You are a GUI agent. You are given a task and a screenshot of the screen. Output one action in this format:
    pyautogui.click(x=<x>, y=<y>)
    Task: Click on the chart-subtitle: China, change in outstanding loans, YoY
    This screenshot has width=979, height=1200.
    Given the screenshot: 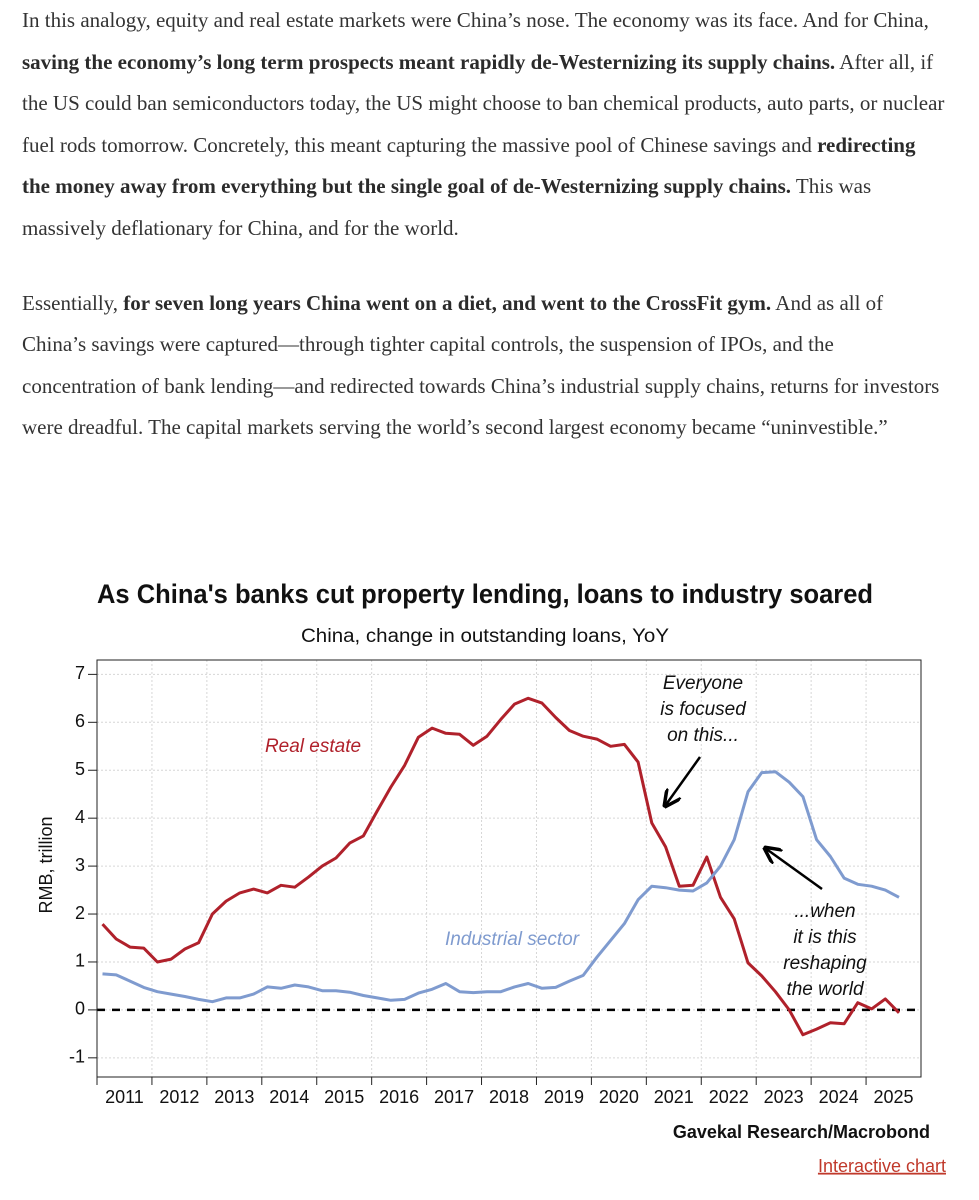 What is the action you would take?
    pyautogui.click(x=485, y=636)
    